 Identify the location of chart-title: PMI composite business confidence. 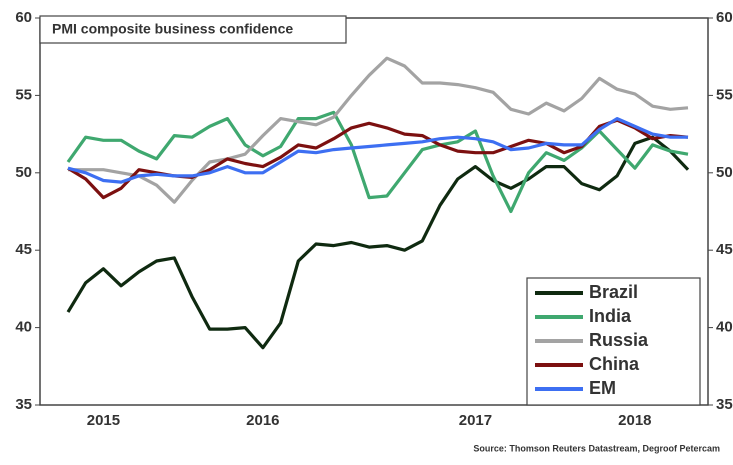
(172, 29).